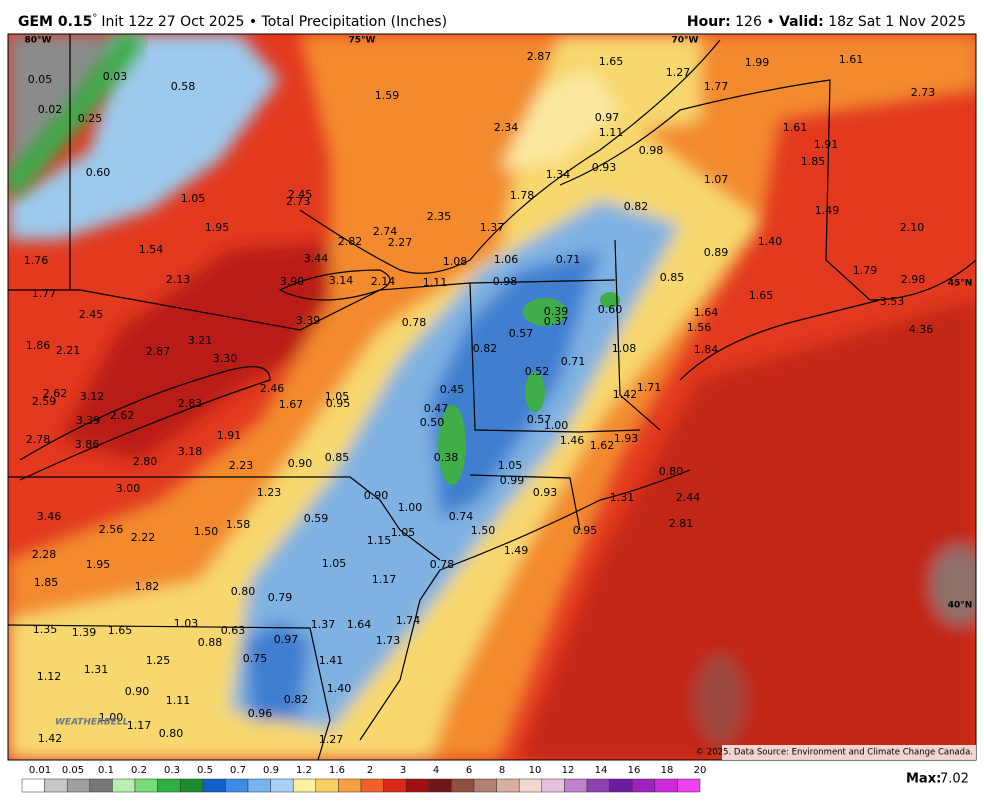  Describe the element at coordinates (700, 770) in the screenshot. I see `colorbar-tick-label: 20` at that location.